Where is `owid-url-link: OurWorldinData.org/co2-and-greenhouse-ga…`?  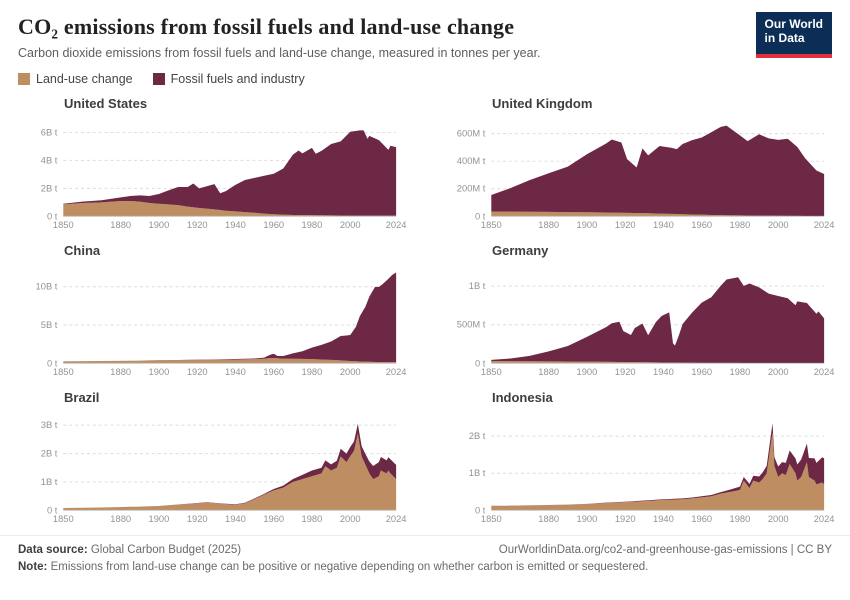
owid-url-link: OurWorldinData.org/co2-and-greenhouse-ga… is located at coordinates (665, 550).